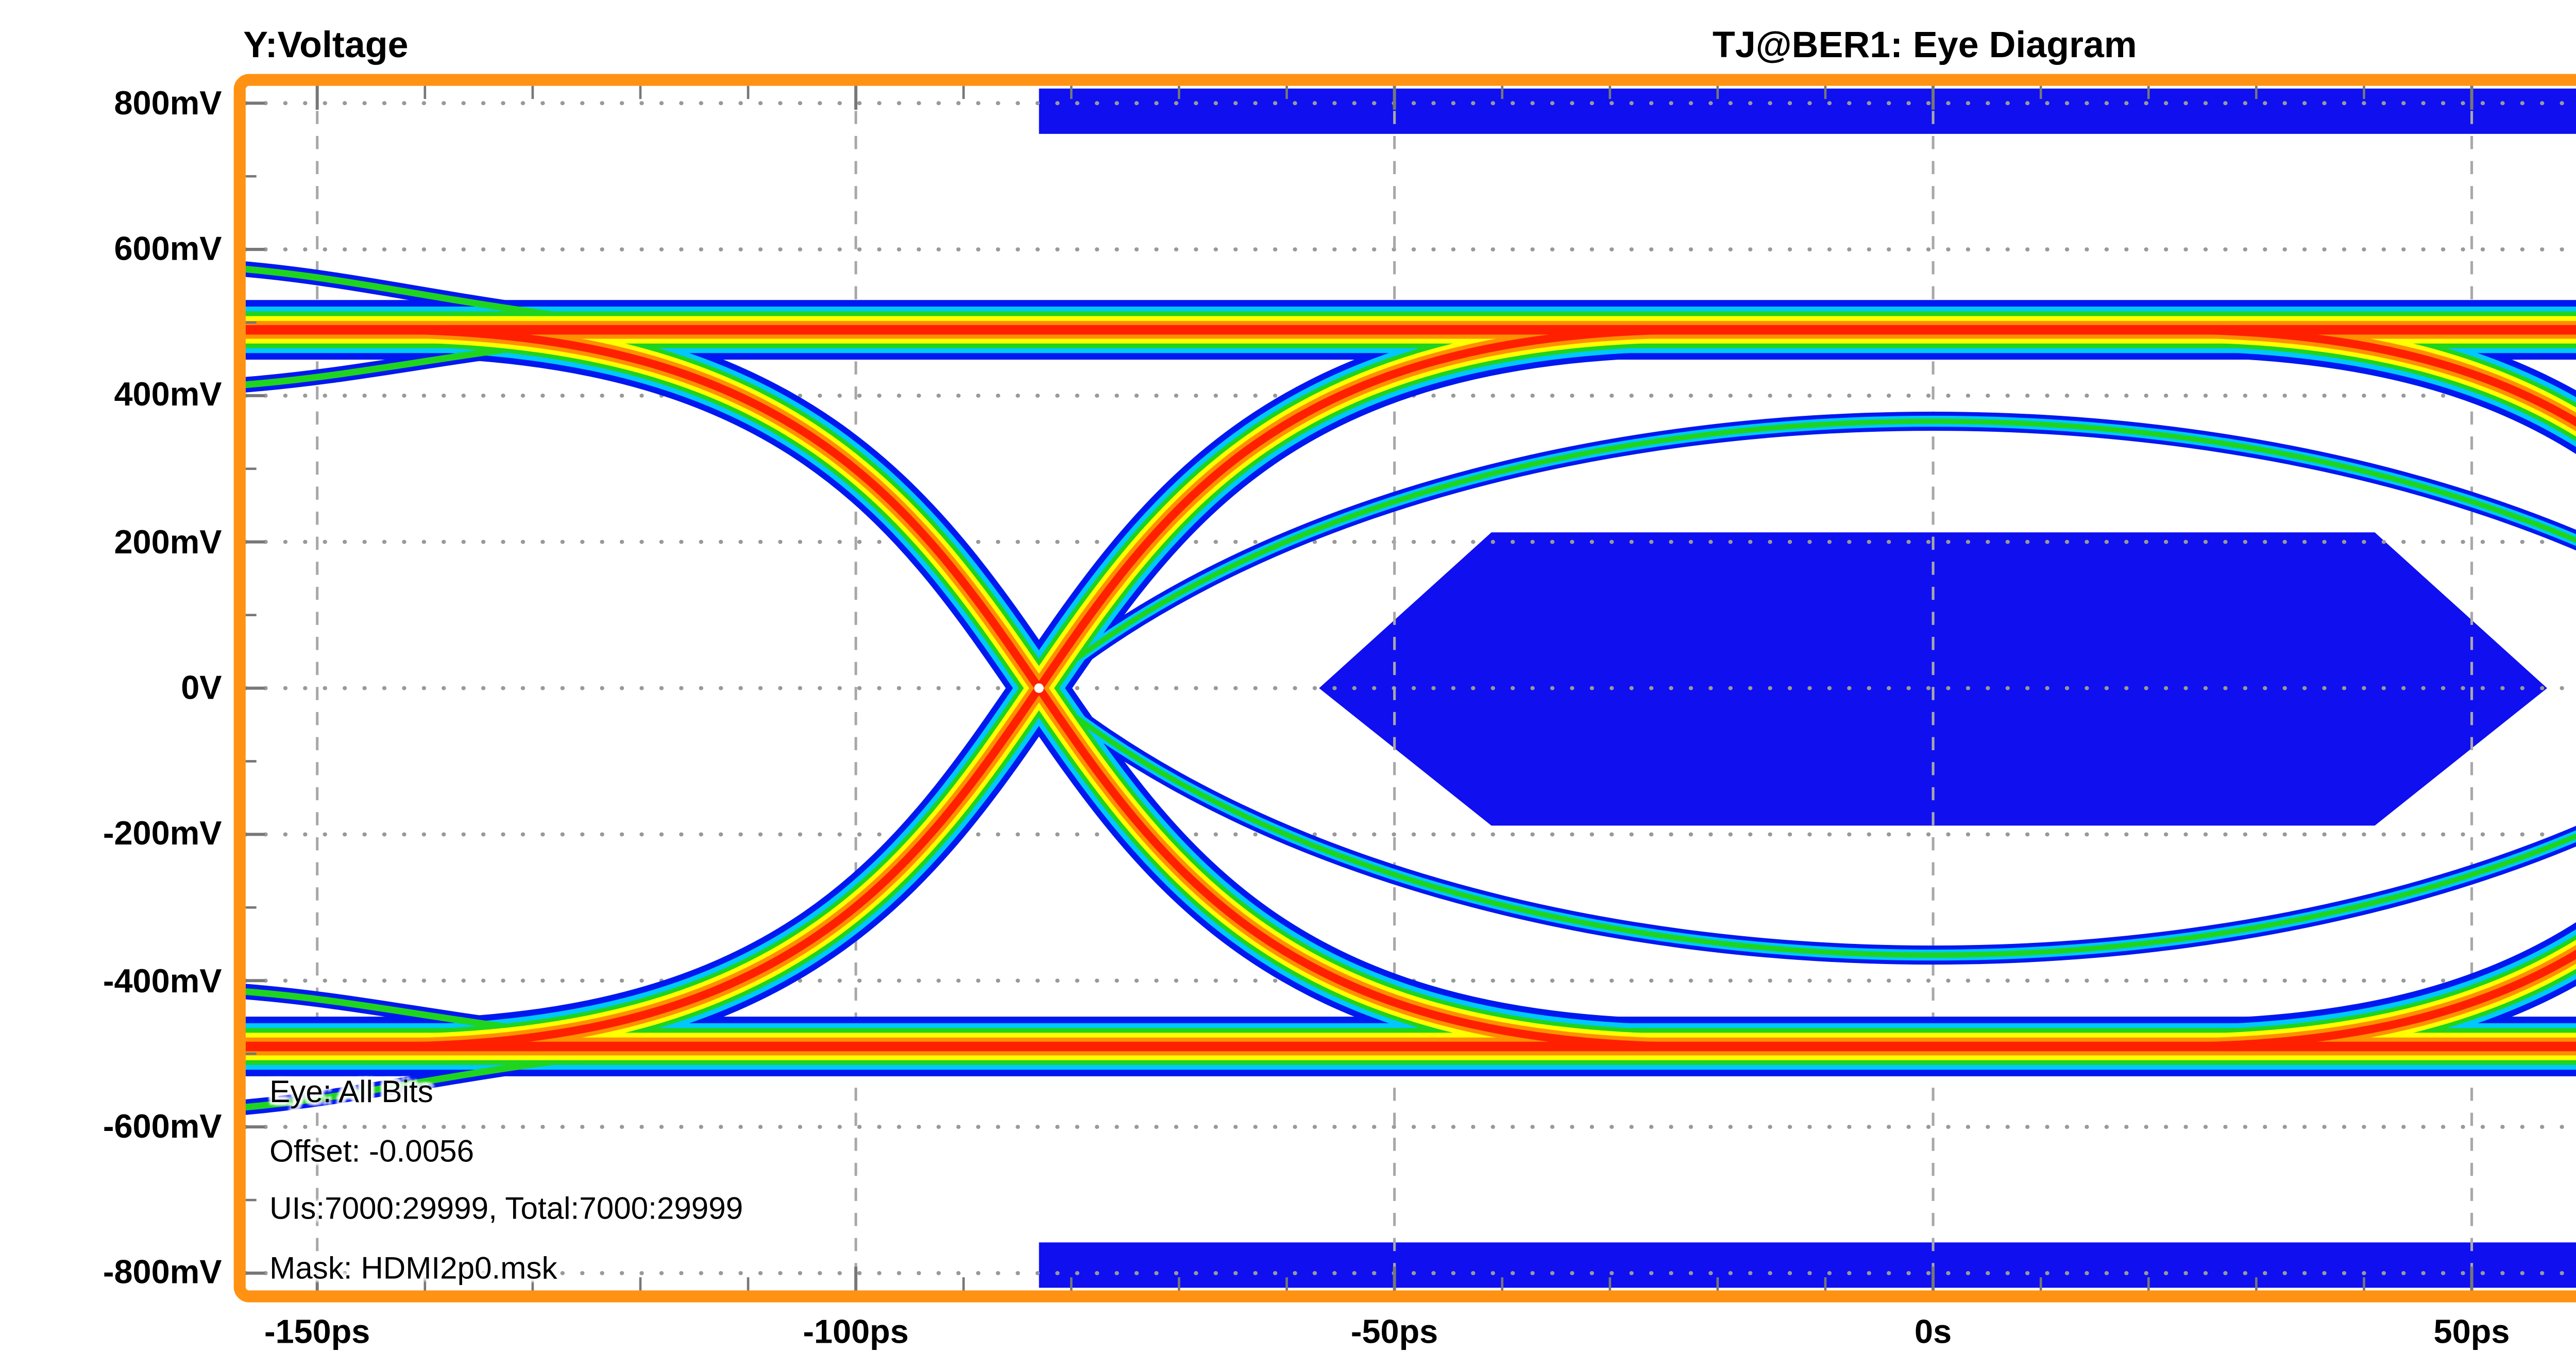  What do you see at coordinates (326, 46) in the screenshot?
I see `y-axis-title: Y:Voltage` at bounding box center [326, 46].